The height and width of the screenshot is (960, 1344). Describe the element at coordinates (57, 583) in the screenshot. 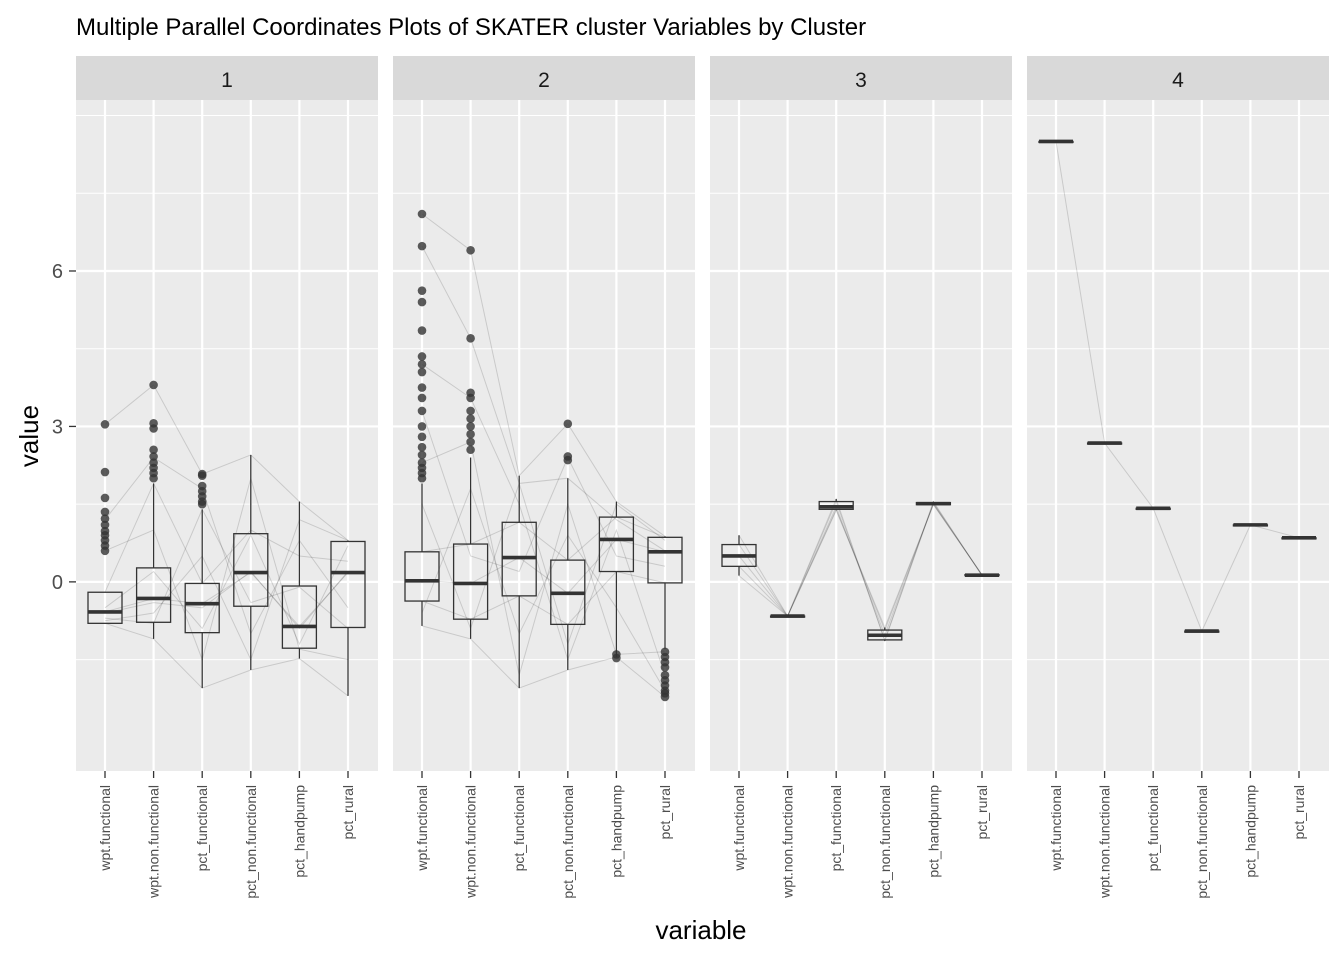

I see `y-tick-label: 0` at that location.